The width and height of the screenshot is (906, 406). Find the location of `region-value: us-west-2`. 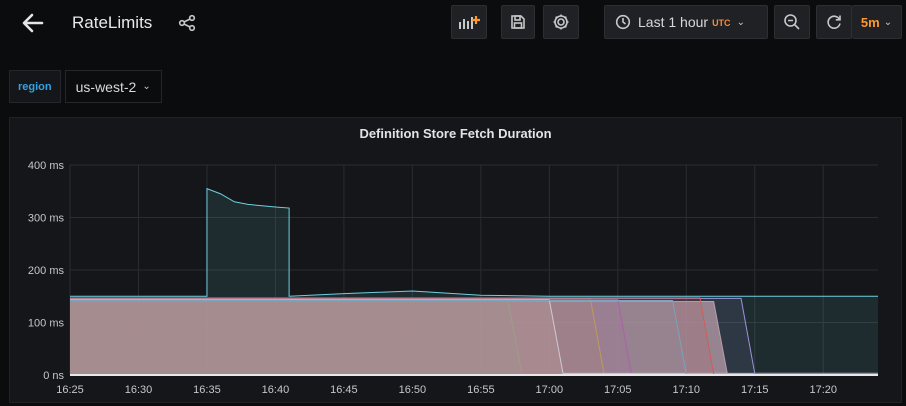

region-value: us-west-2 is located at coordinates (106, 86).